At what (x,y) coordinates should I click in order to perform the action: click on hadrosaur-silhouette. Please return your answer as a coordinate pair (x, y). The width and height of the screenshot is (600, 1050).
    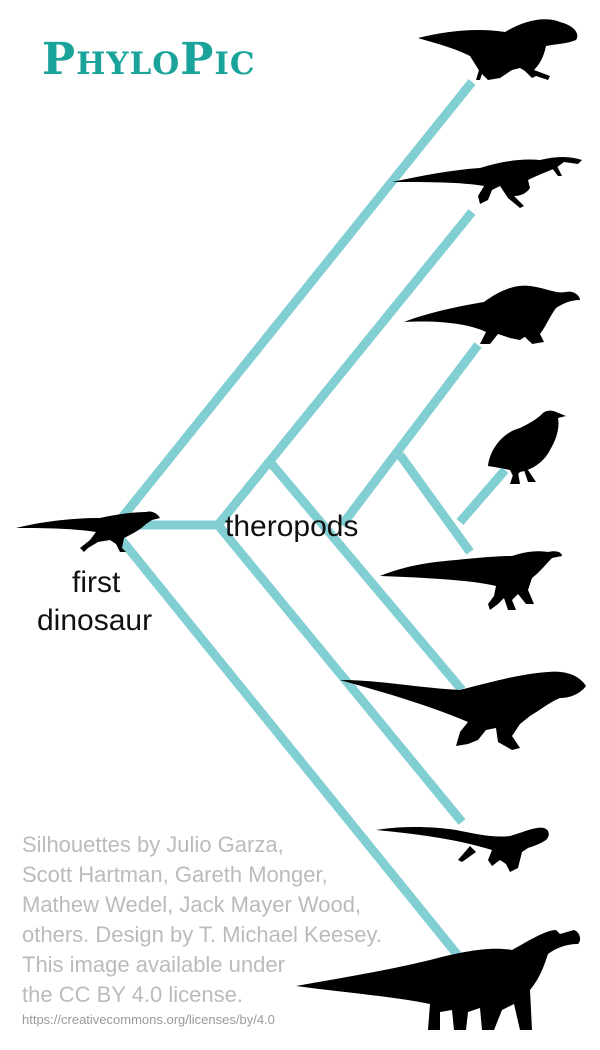
    Looking at the image, I should click on (498, 49).